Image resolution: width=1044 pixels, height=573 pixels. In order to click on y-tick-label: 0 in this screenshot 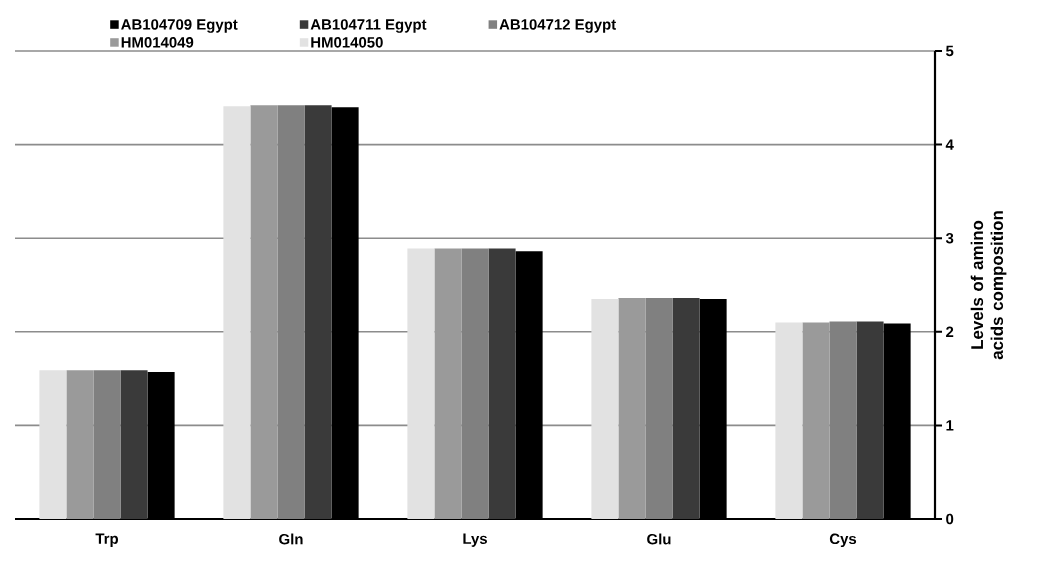, I will do `click(950, 519)`.